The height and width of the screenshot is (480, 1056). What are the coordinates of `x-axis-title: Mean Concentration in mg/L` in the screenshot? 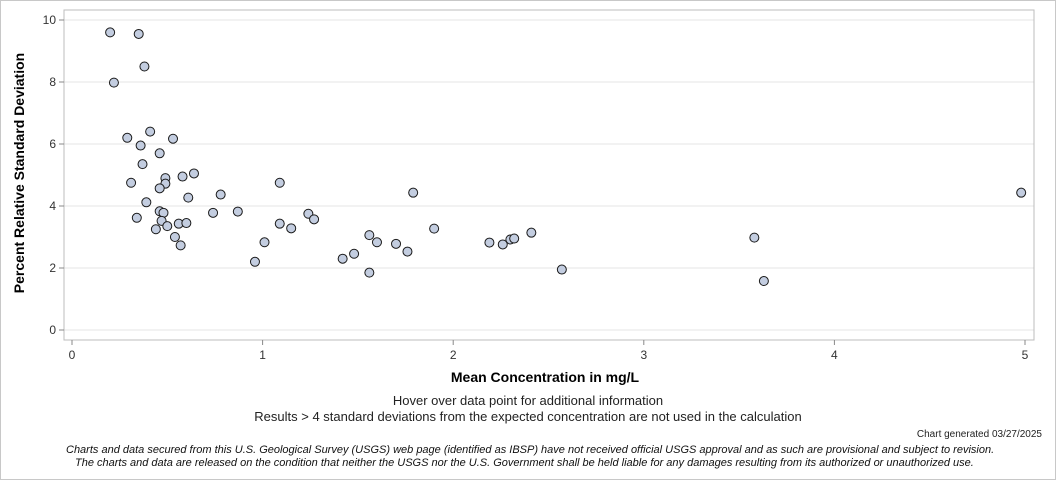 It's located at (545, 377).